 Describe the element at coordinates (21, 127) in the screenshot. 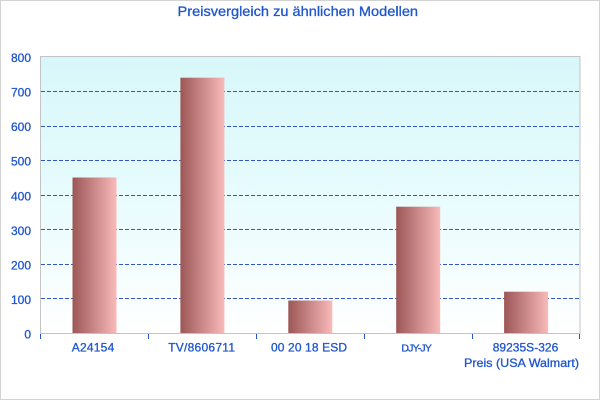

I see `svg-text: 600` at that location.